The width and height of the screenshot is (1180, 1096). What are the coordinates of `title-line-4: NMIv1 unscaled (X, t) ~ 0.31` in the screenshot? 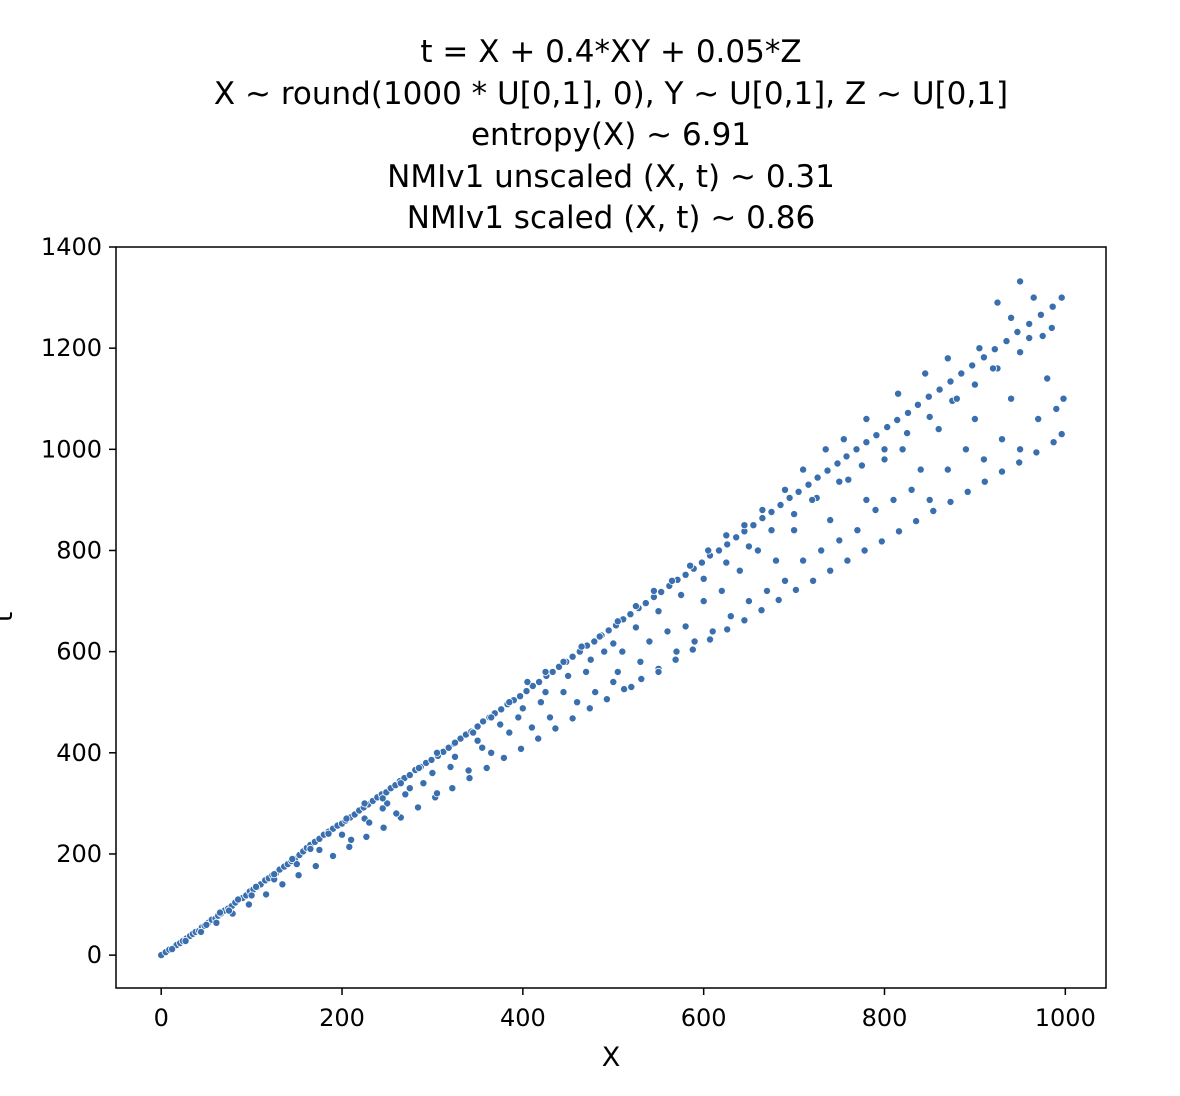 It's located at (611, 177).